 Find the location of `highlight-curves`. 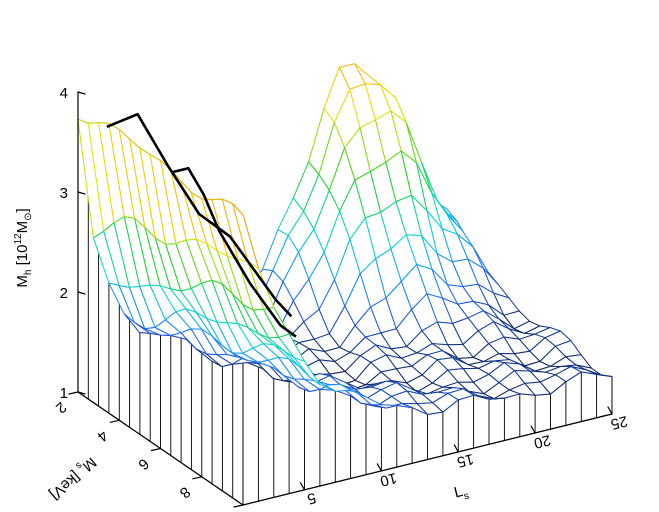

highlight-curves is located at coordinates (201, 225).